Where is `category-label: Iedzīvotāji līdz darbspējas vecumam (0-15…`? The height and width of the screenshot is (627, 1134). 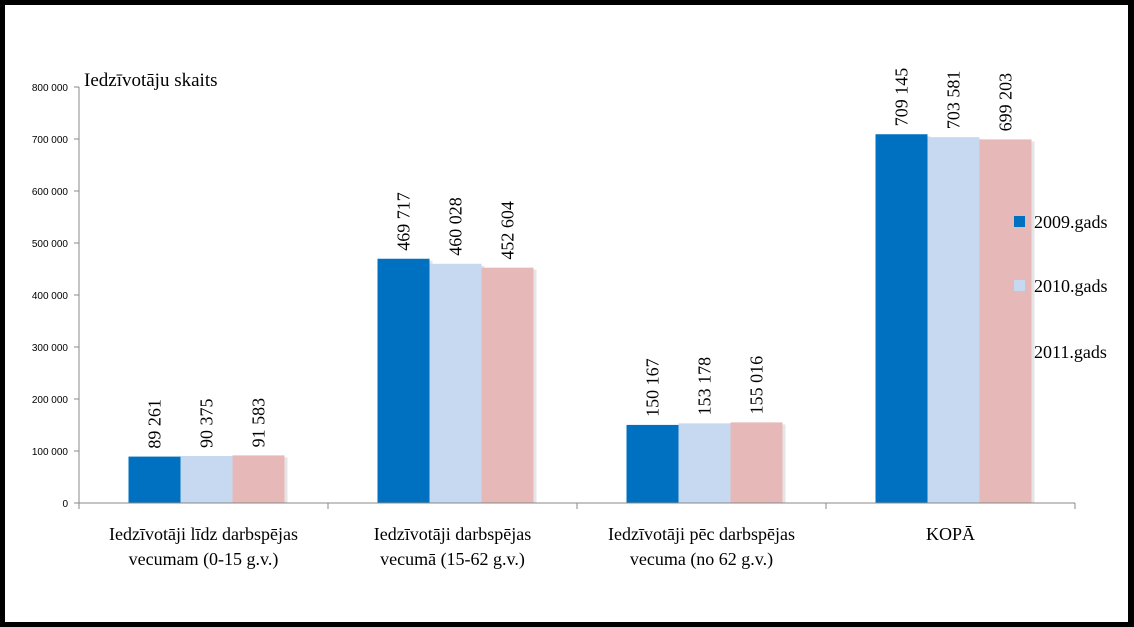 category-label: Iedzīvotāji līdz darbspējas vecumam (0-15… is located at coordinates (203, 547).